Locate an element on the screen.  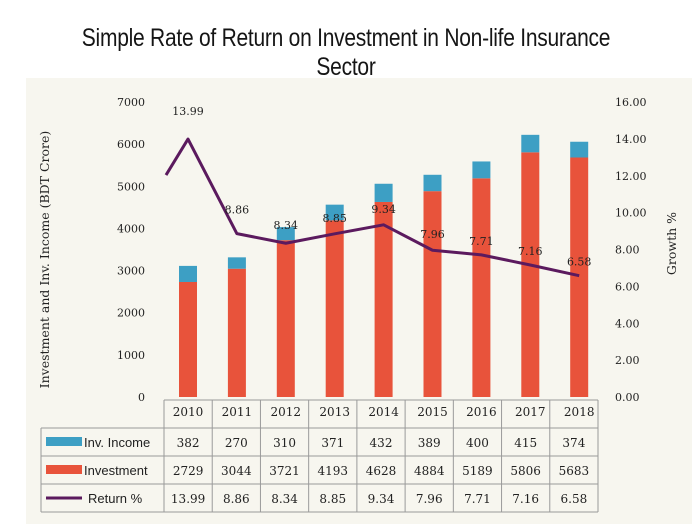
table-cell: 4884 is located at coordinates (429, 471).